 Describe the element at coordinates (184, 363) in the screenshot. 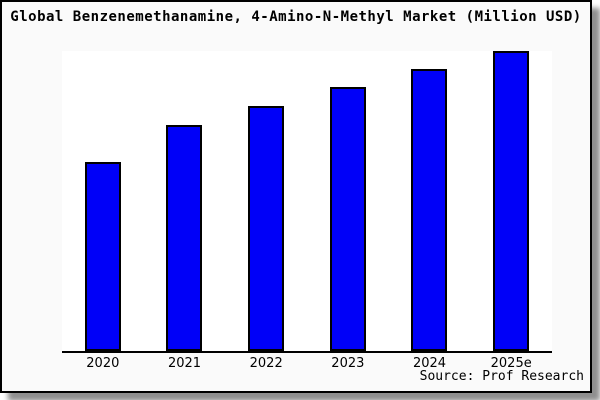

I see `x-tick-label-2021: 2021` at that location.